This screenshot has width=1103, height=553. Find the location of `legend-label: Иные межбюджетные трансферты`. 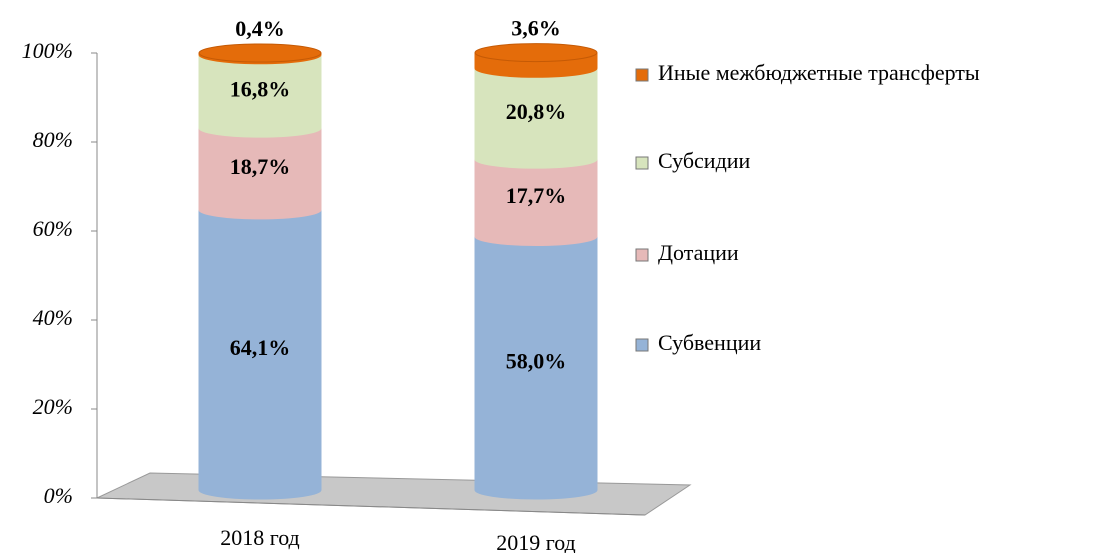

legend-label: Иные межбюджетные трансферты is located at coordinates (819, 72).